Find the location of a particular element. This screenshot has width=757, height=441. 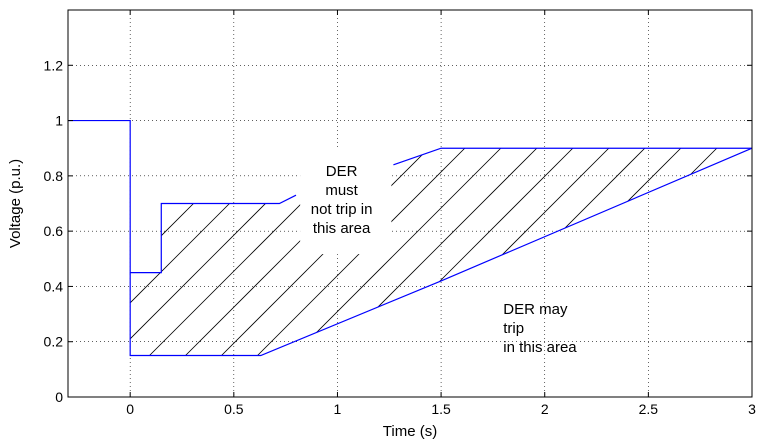

annotation-line: in this area is located at coordinates (540, 347).